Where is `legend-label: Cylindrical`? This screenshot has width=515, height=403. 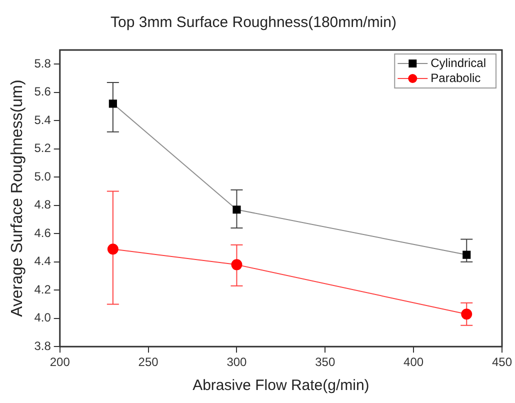 legend-label: Cylindrical is located at coordinates (458, 63).